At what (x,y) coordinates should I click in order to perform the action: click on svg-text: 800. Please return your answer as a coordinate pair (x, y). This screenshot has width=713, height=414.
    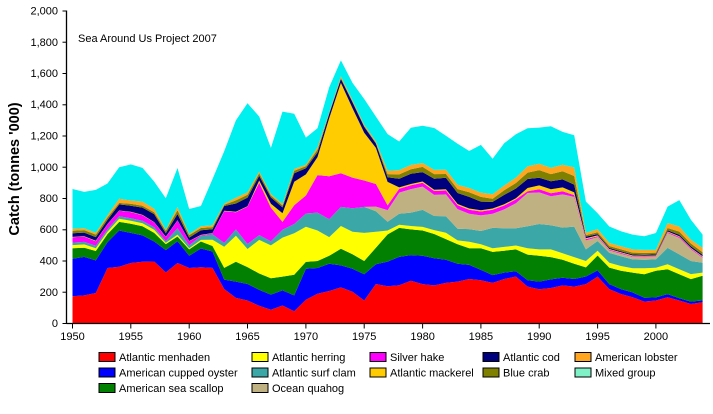
    Looking at the image, I should click on (49, 199).